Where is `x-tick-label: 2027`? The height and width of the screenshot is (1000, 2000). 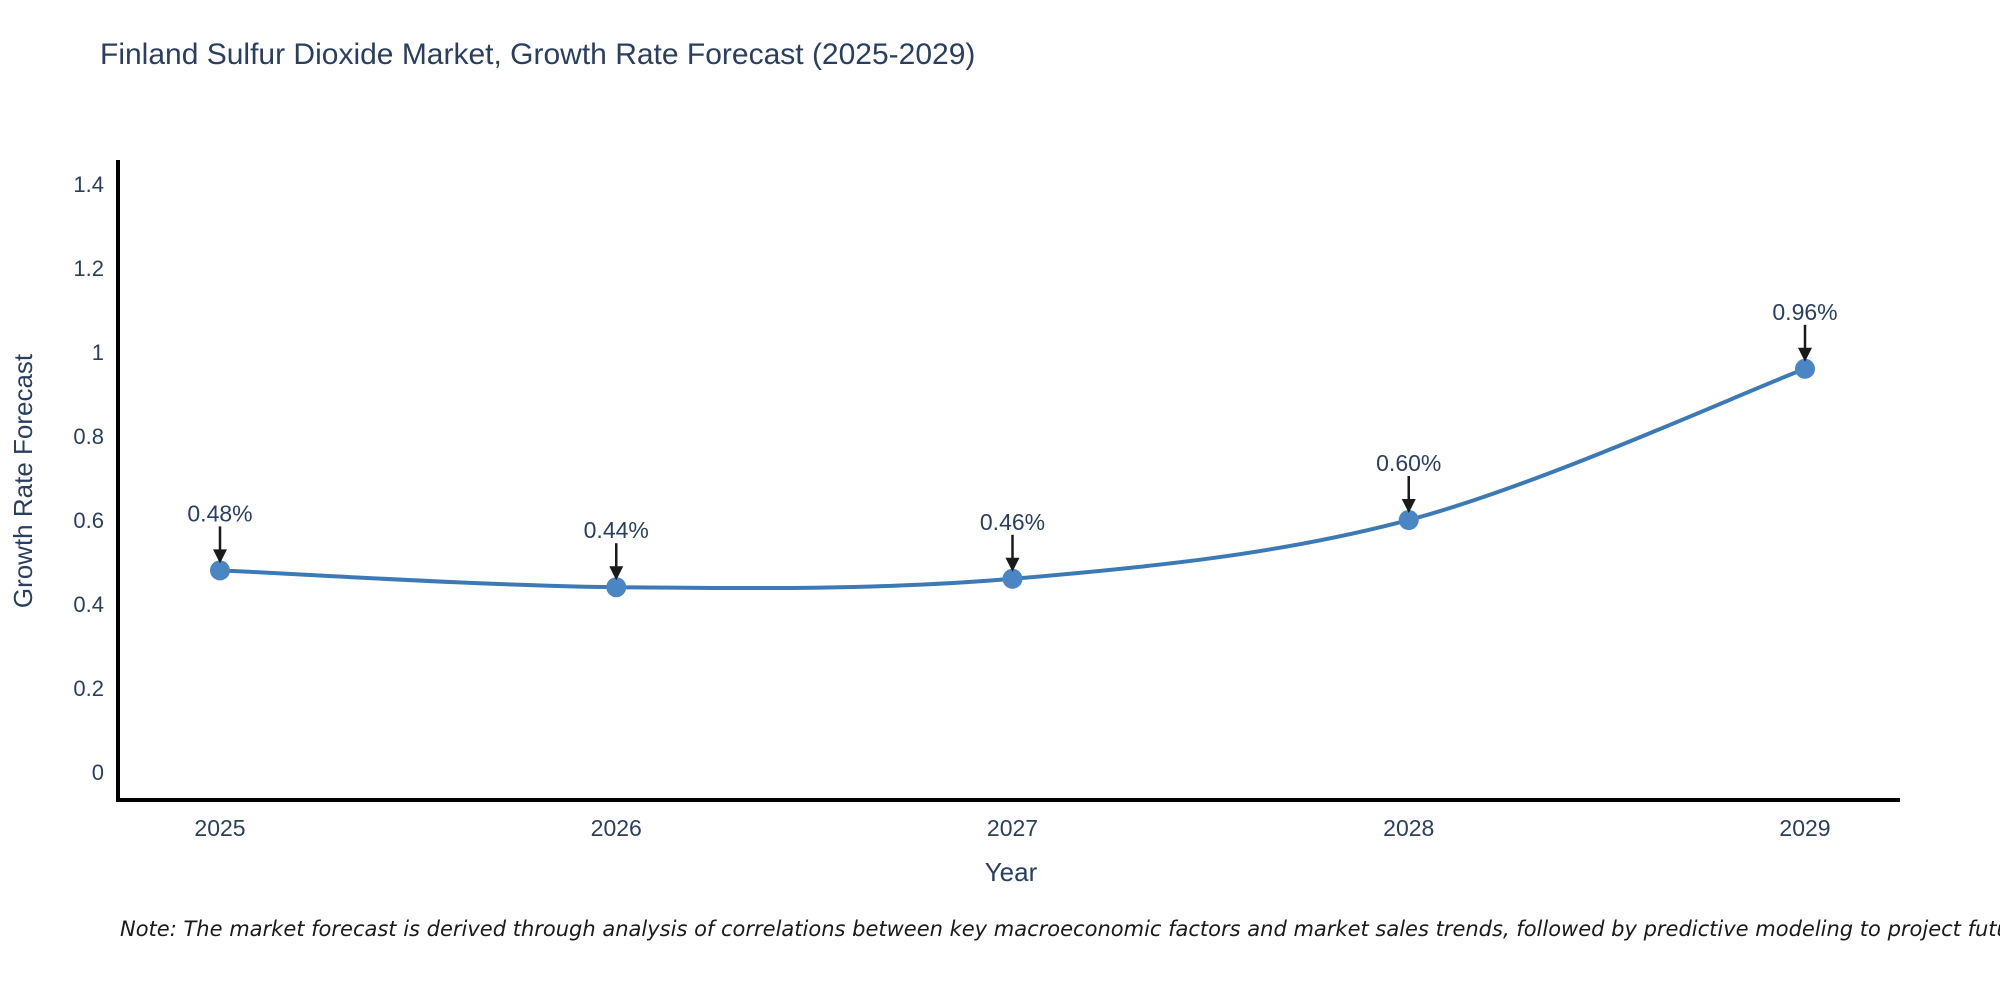 x-tick-label: 2027 is located at coordinates (1012, 828).